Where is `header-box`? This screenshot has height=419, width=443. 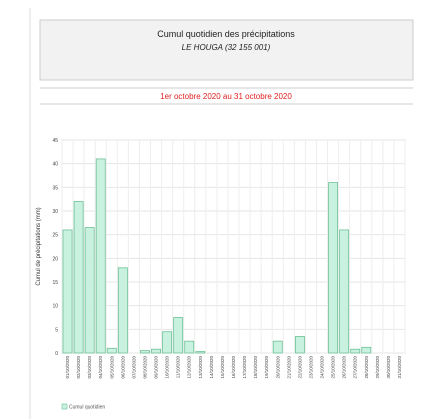 header-box is located at coordinates (226, 50).